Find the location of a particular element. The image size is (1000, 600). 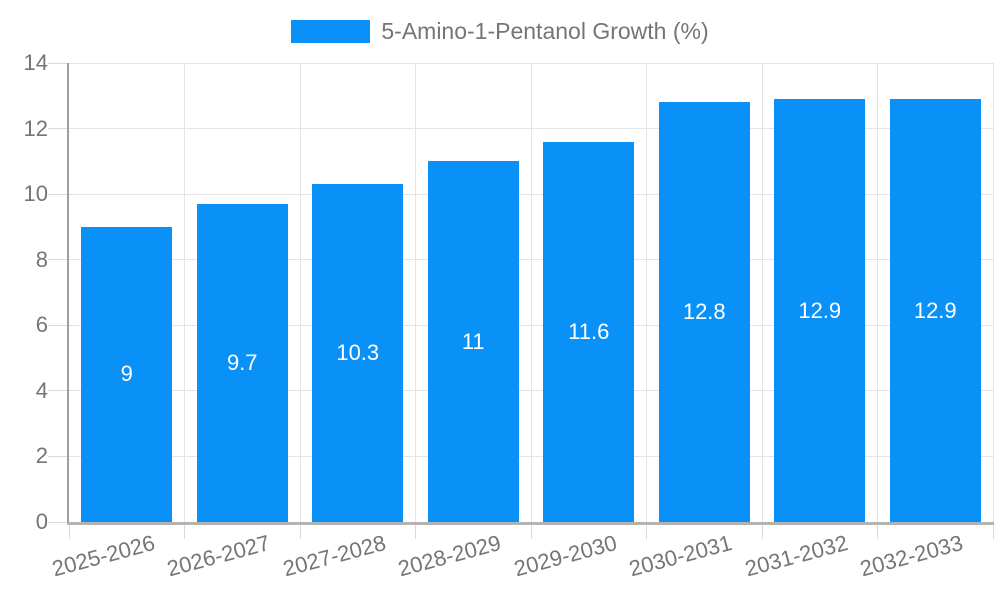

bar-value-label: 12.8 is located at coordinates (704, 312).